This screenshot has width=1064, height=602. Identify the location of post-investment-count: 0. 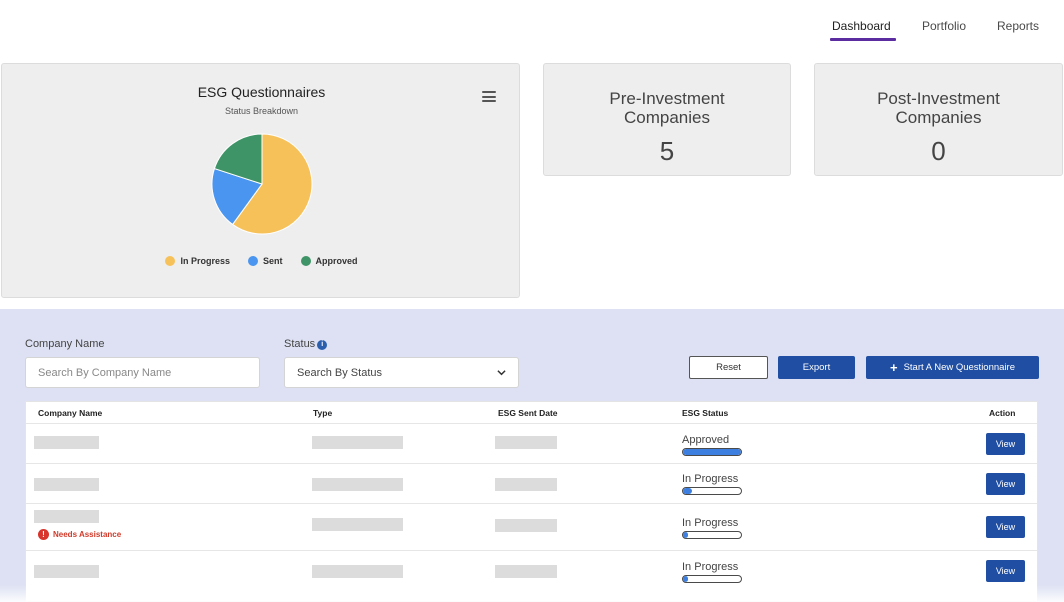
(938, 151).